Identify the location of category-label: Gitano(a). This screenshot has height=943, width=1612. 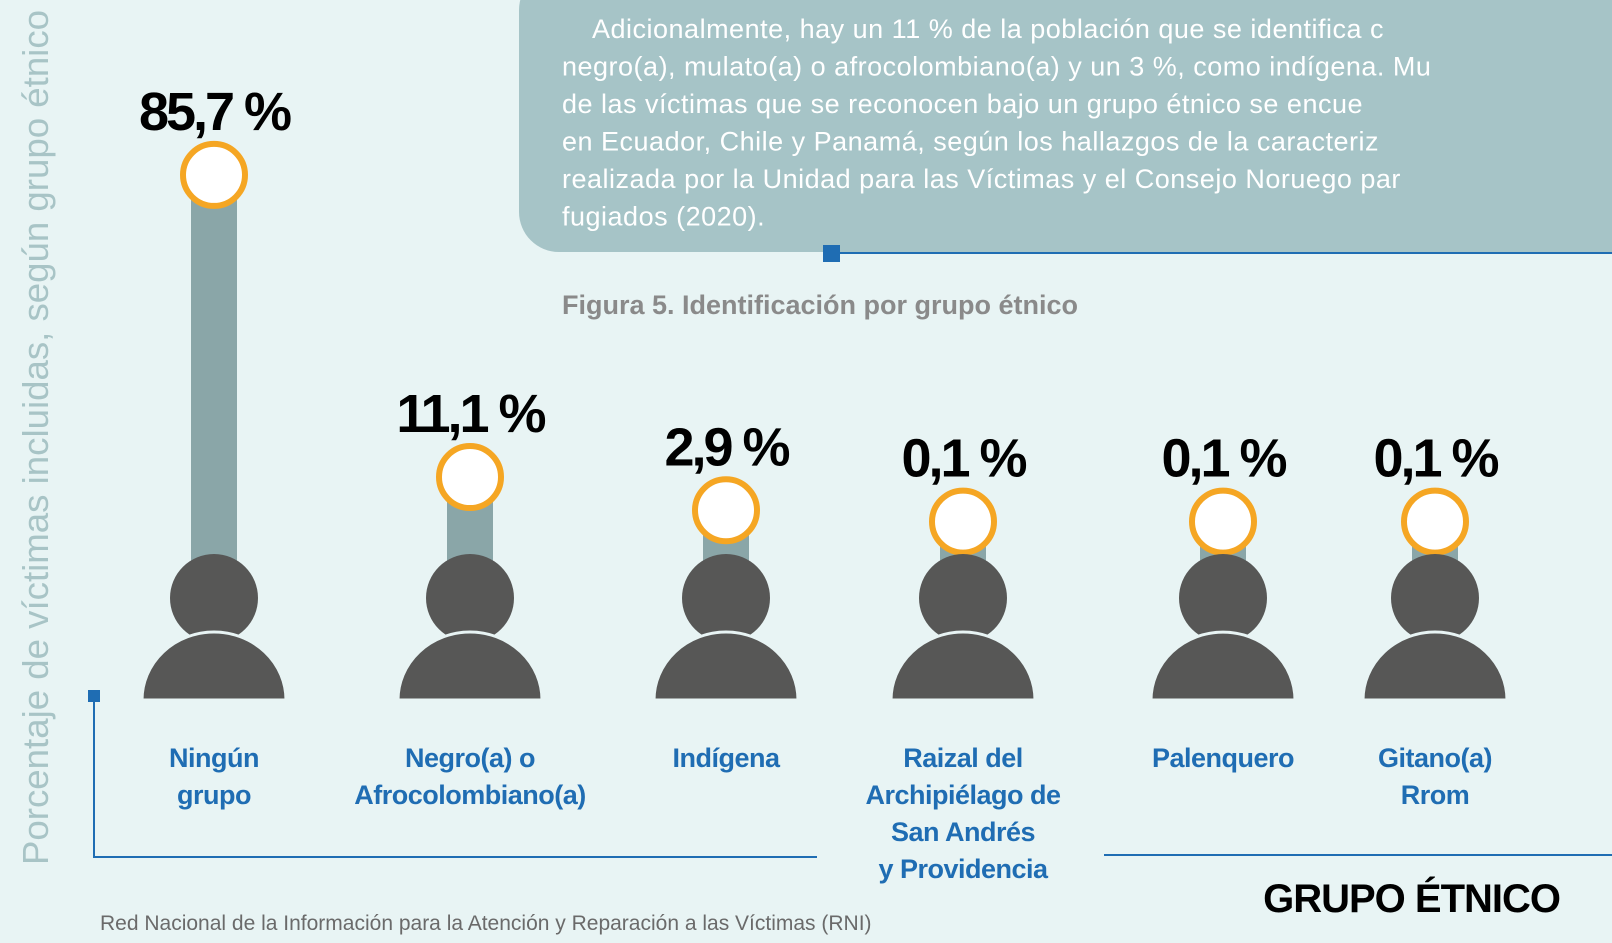
(1435, 758).